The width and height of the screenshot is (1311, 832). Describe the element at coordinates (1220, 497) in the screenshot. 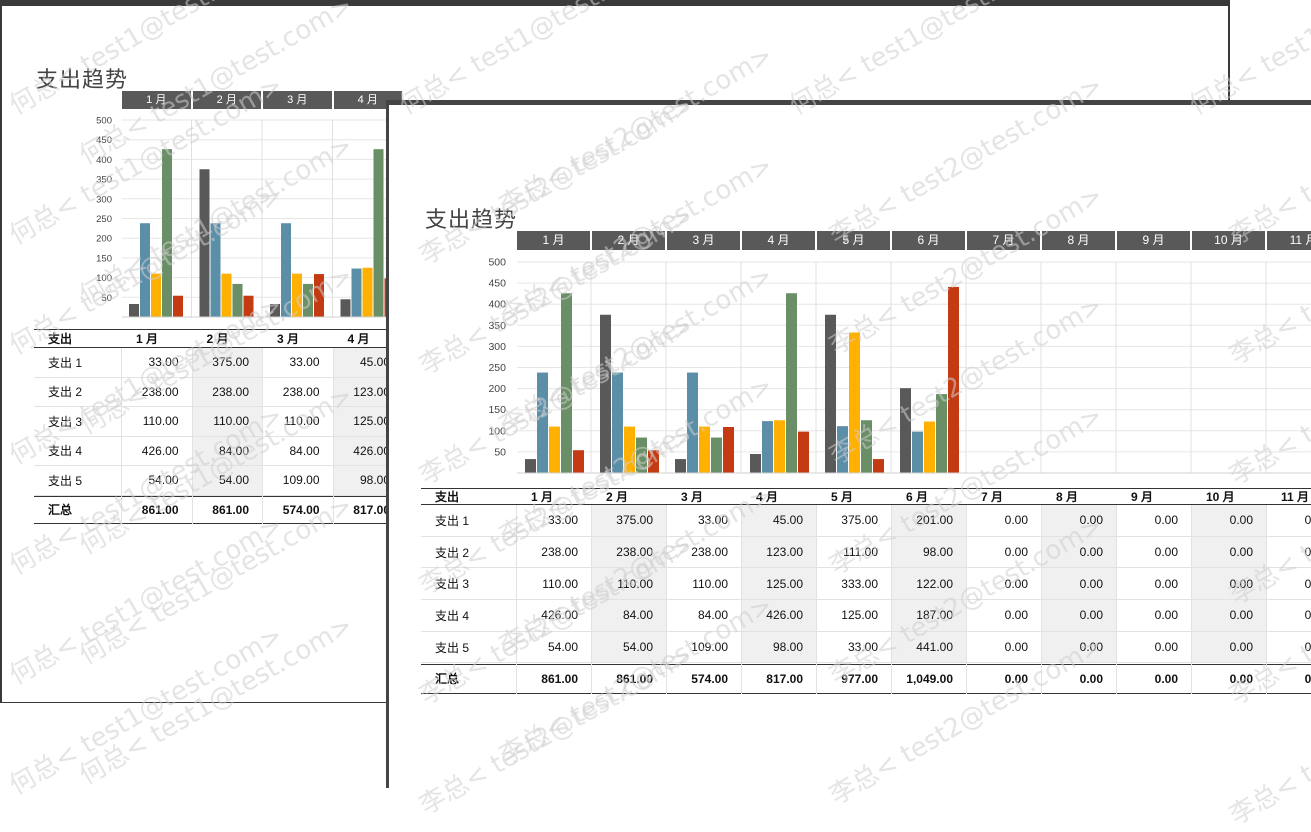

I see `table-header-cell: 10 月` at that location.